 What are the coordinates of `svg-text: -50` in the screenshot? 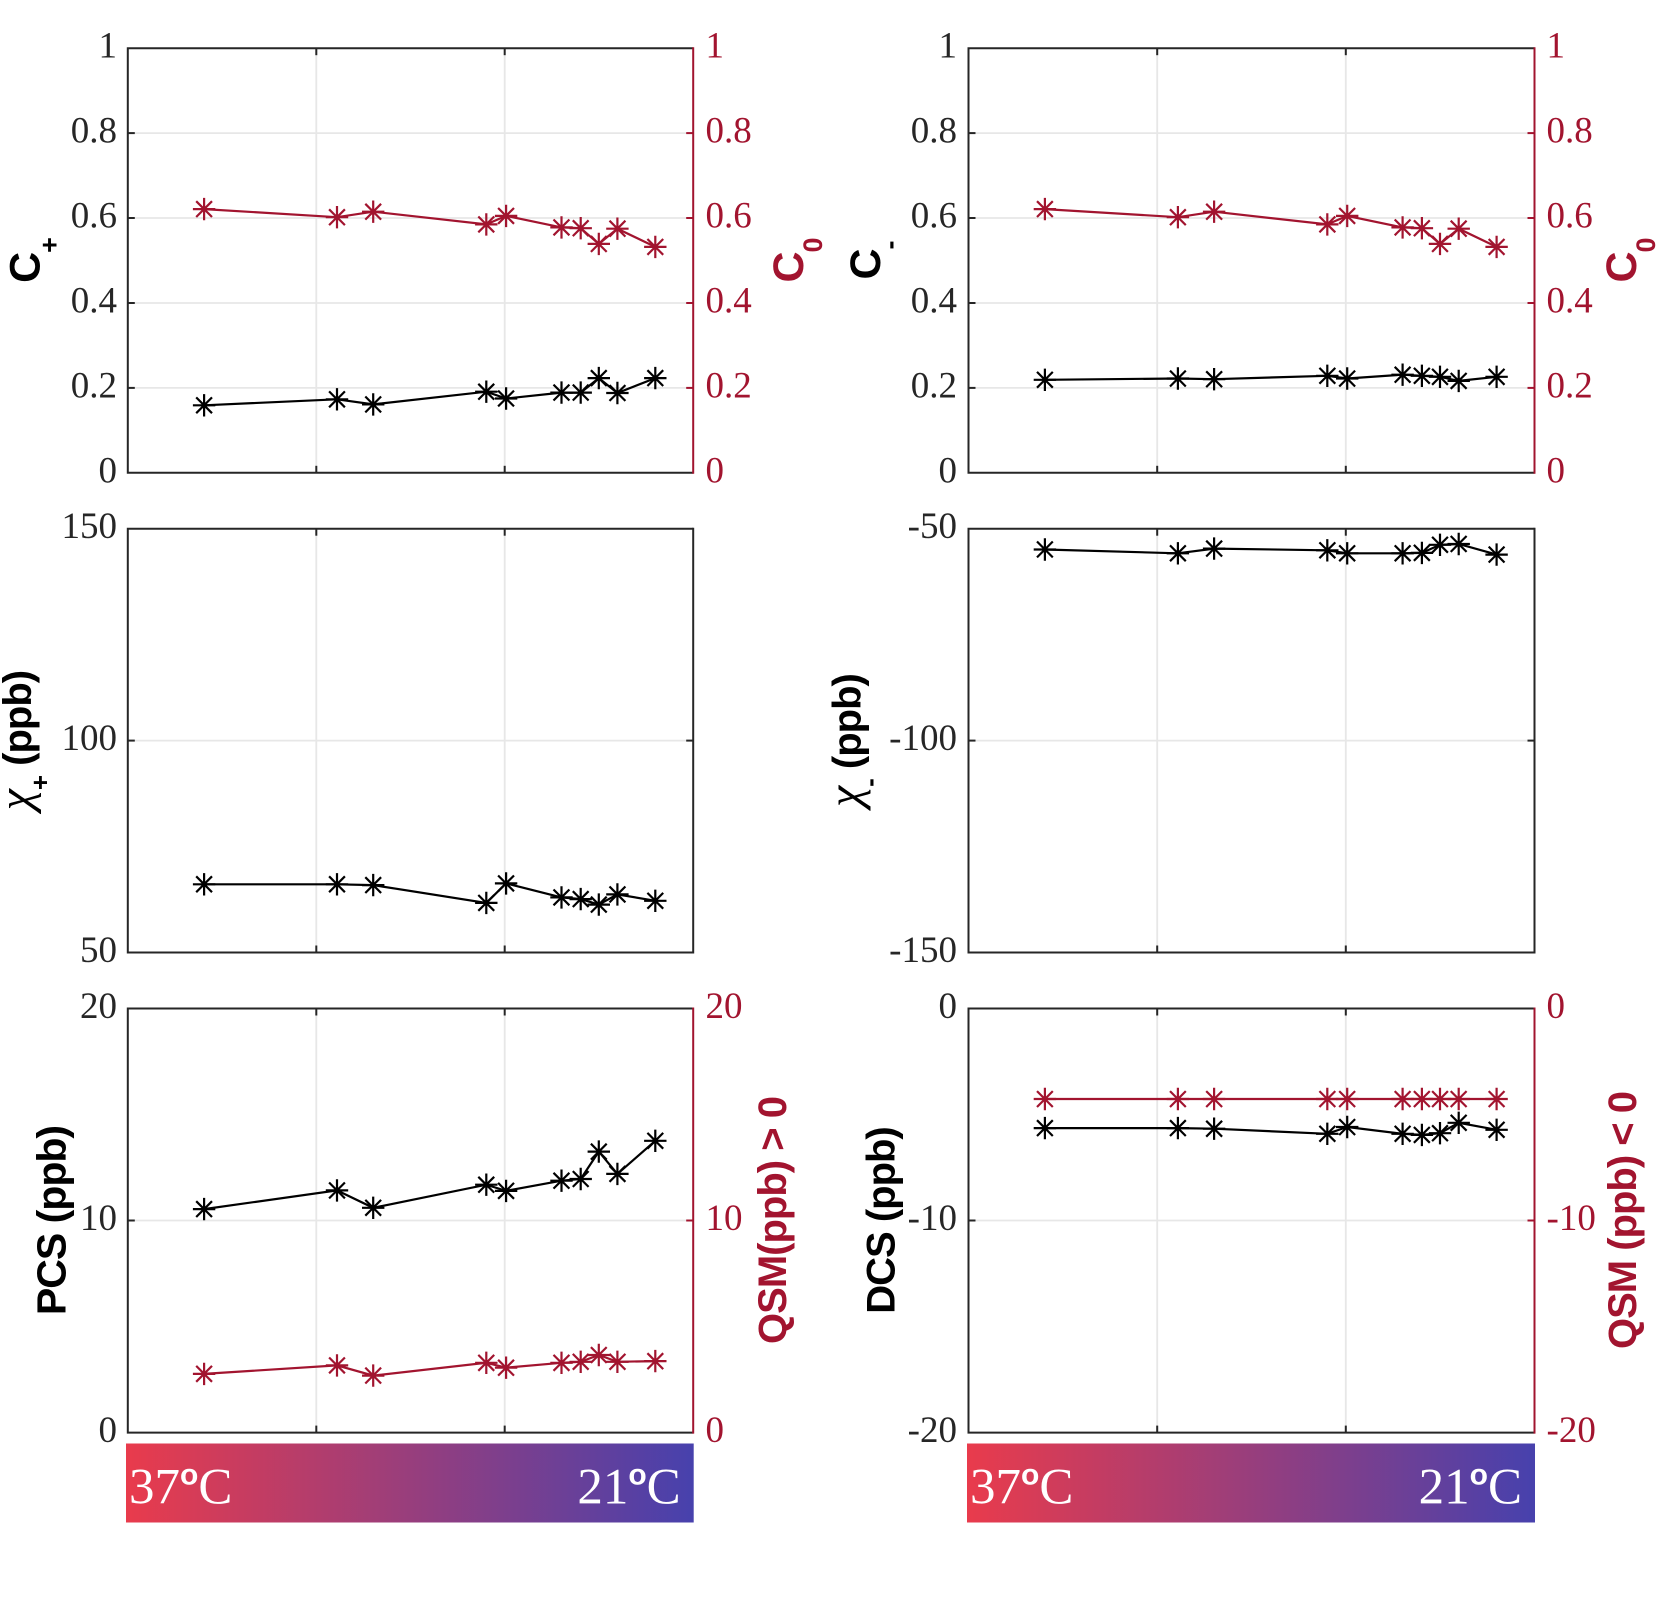 It's located at (932, 526).